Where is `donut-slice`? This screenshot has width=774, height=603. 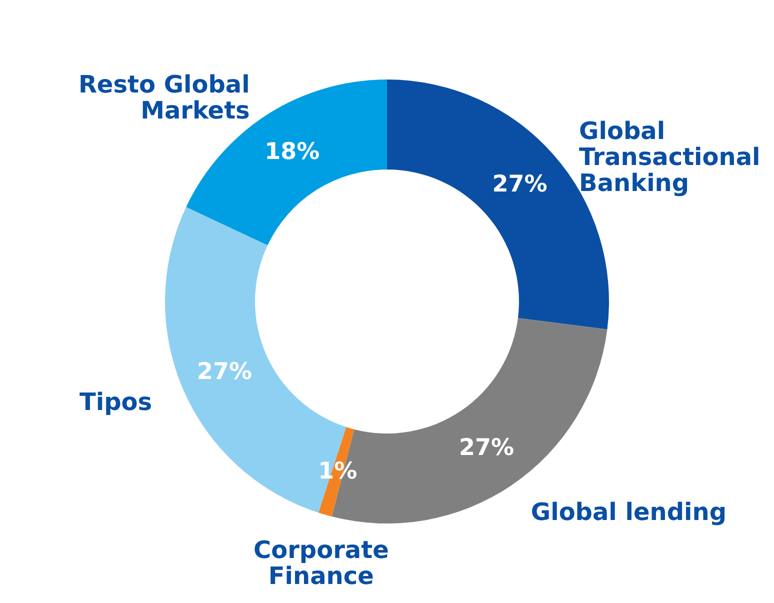
donut-slice is located at coordinates (336, 472).